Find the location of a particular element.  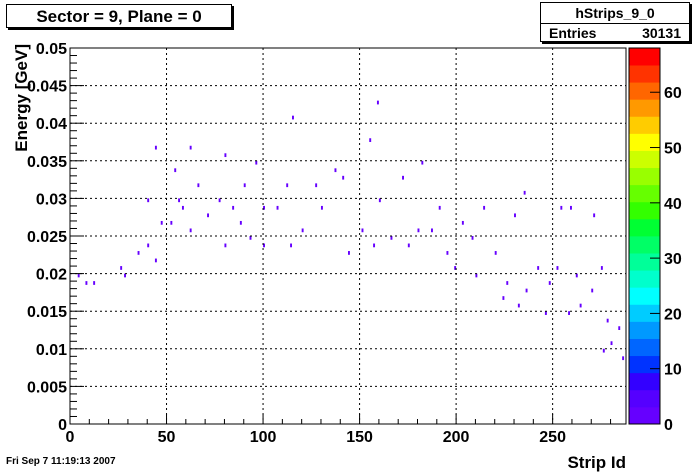

entries-label: Entries is located at coordinates (573, 33).